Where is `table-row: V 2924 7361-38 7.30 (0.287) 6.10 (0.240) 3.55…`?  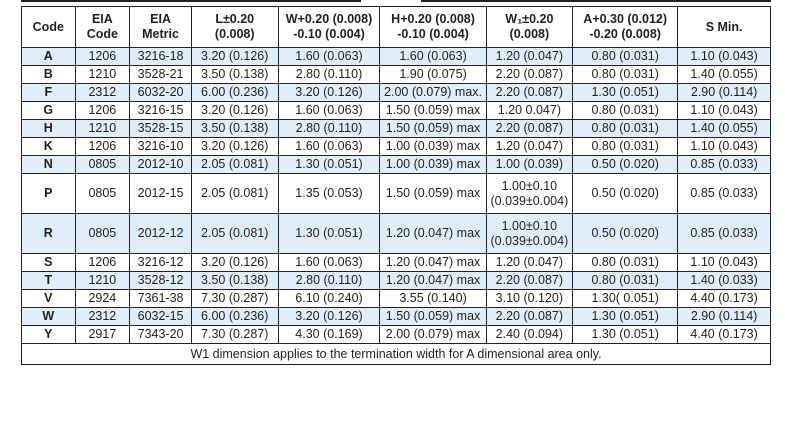
table-row: V 2924 7361-38 7.30 (0.287) 6.10 (0.240) 3.55… is located at coordinates (396, 298).